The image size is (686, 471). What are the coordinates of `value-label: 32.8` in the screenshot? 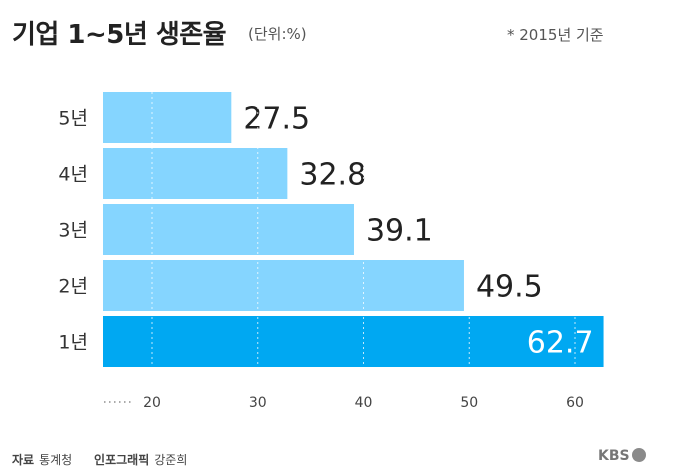 It's located at (332, 175).